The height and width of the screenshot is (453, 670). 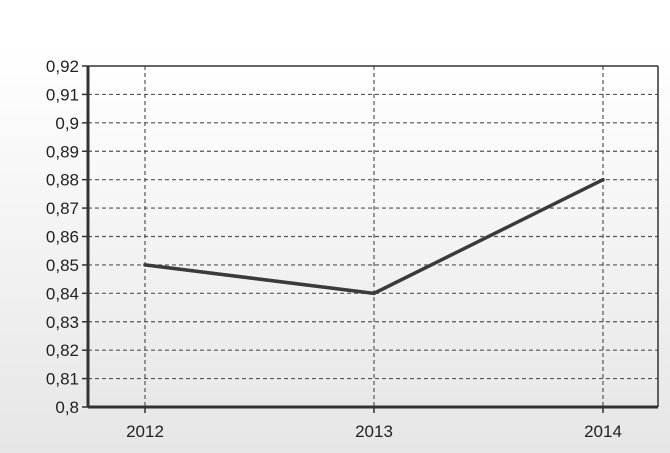 I want to click on y-tick-label: 0,81, so click(x=62, y=379).